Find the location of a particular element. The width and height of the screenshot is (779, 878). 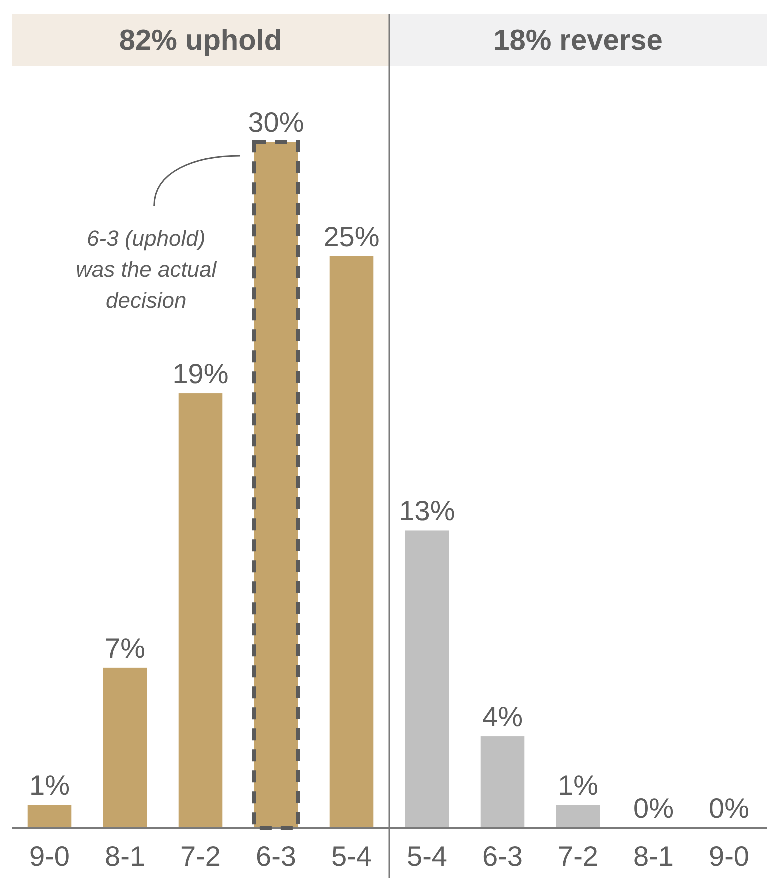

data-label: 30% is located at coordinates (276, 122).